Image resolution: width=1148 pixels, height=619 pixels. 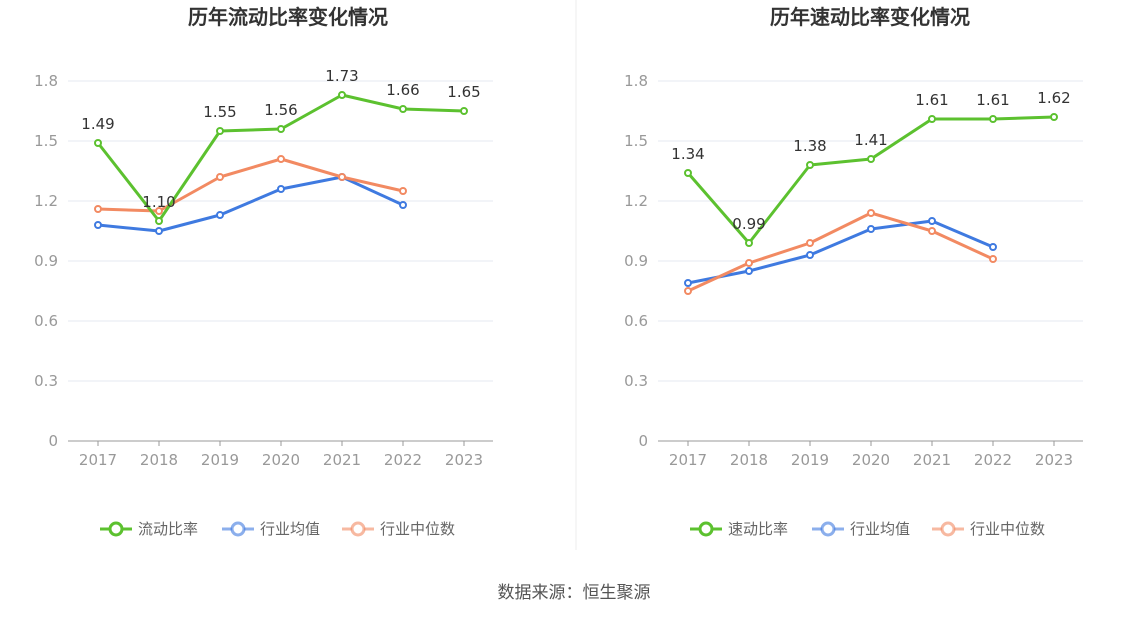 I want to click on data-label: 1.41, so click(x=870, y=140).